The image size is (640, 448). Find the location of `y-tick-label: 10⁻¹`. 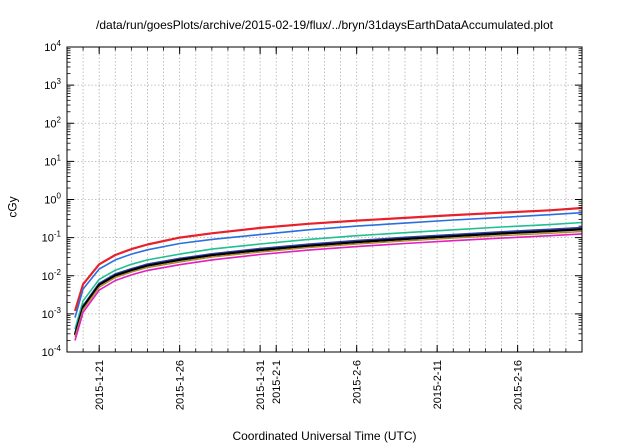

y-tick-label: 10⁻¹ is located at coordinates (52, 237).